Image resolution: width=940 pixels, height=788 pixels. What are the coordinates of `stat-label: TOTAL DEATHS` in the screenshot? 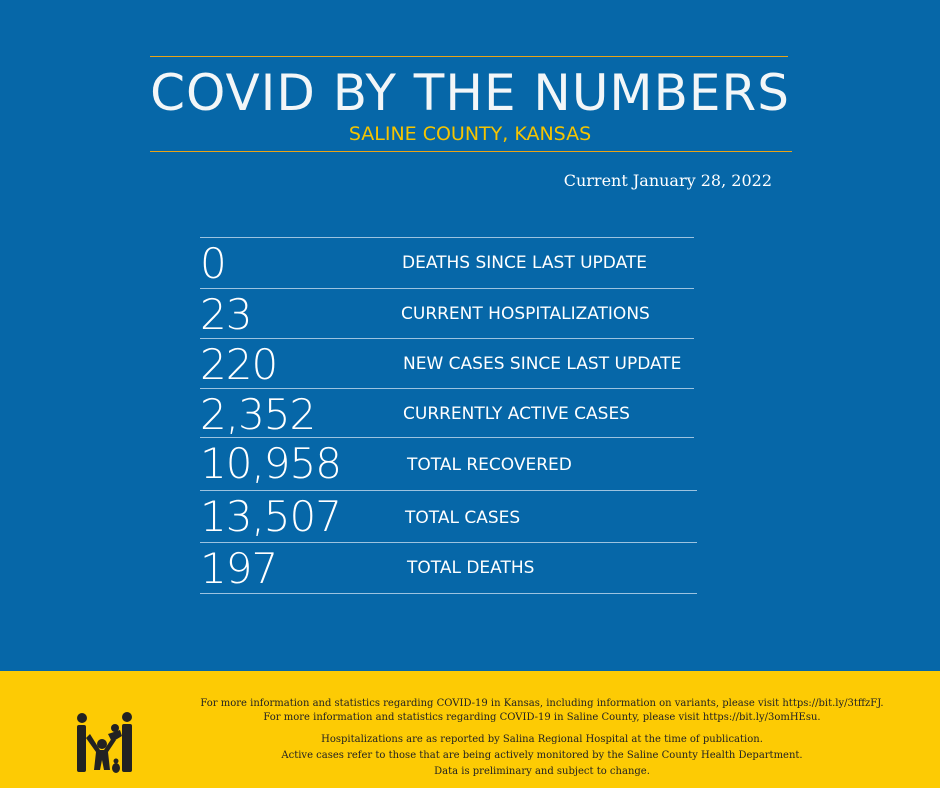 It's located at (471, 568).